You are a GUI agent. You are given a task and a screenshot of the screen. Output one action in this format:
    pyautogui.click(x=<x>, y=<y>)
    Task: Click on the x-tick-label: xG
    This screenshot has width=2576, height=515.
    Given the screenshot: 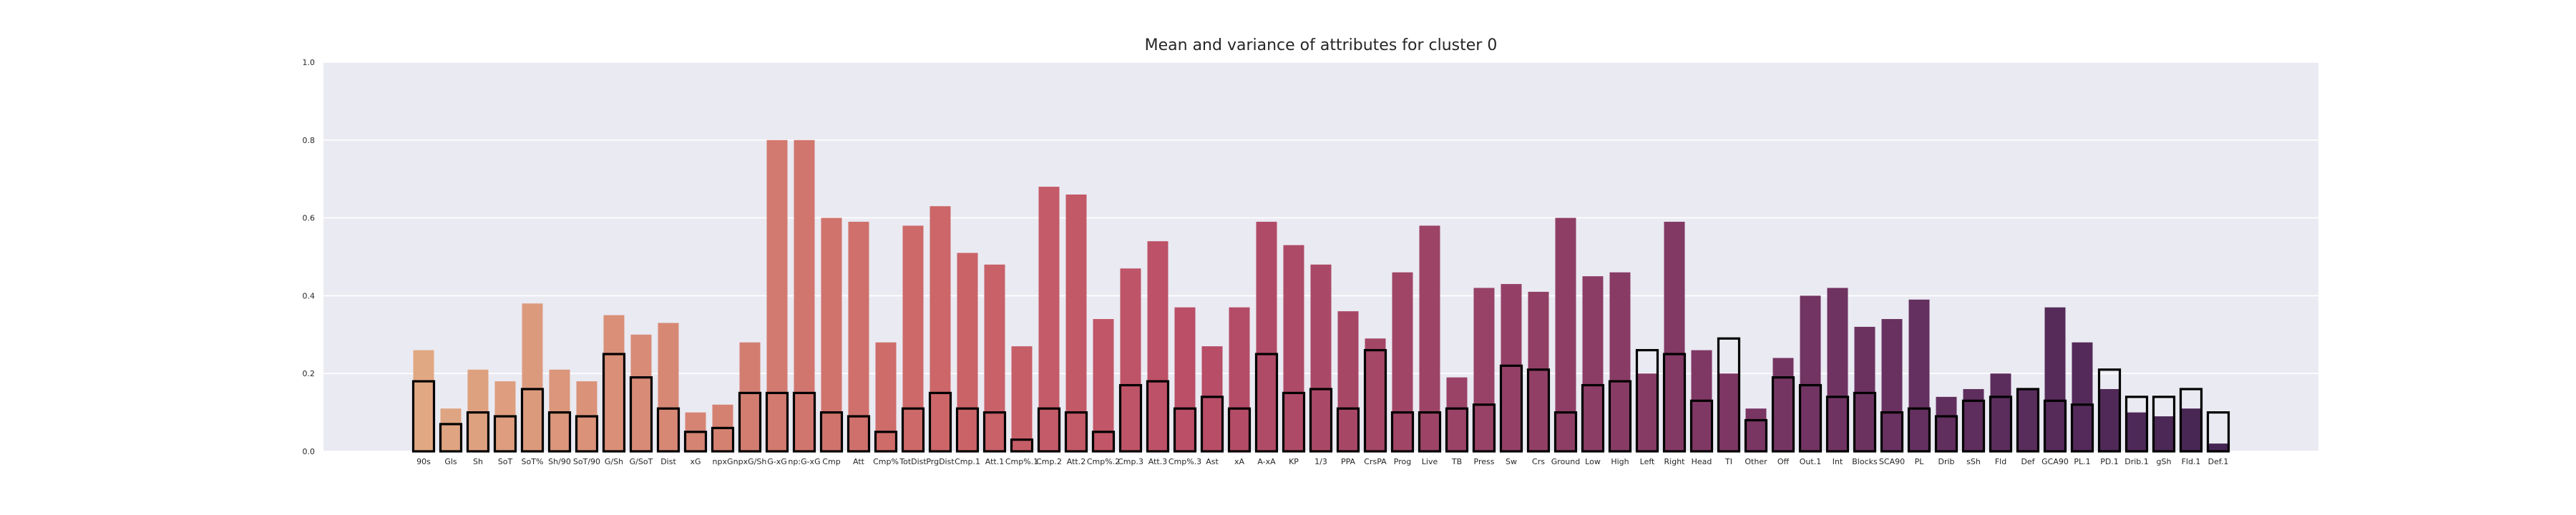 What is the action you would take?
    pyautogui.click(x=695, y=461)
    